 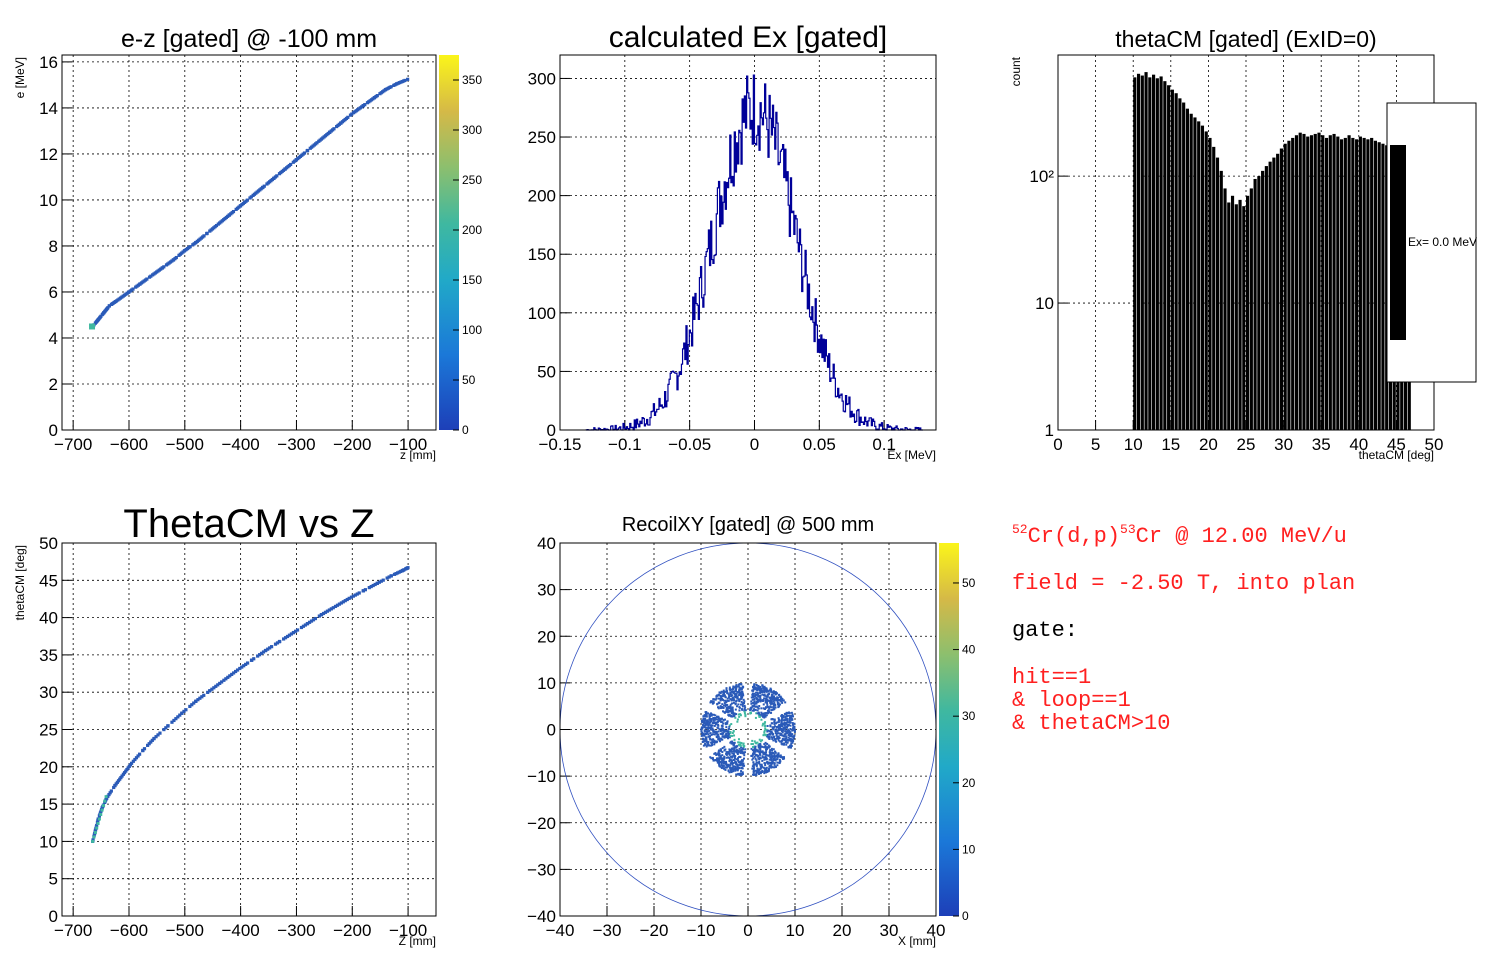 I want to click on recoil-colorbar-label: 30, so click(x=969, y=716).